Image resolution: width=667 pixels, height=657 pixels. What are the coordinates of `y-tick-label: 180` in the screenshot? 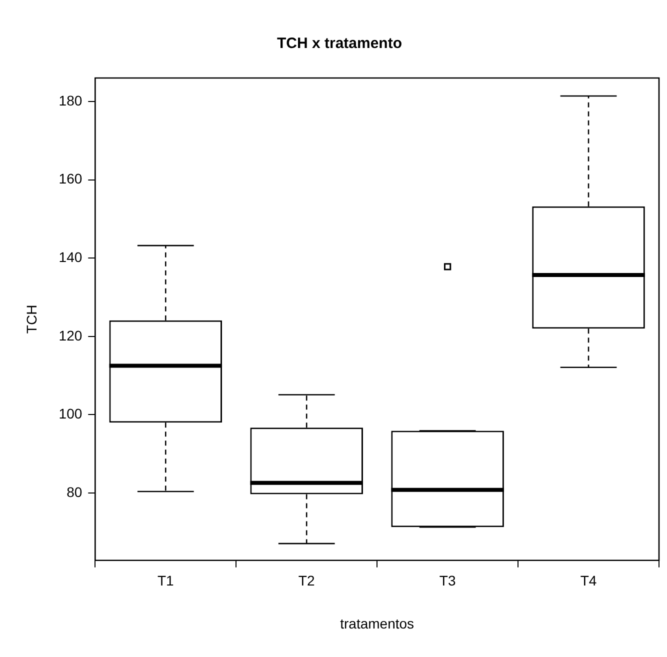 It's located at (70, 100).